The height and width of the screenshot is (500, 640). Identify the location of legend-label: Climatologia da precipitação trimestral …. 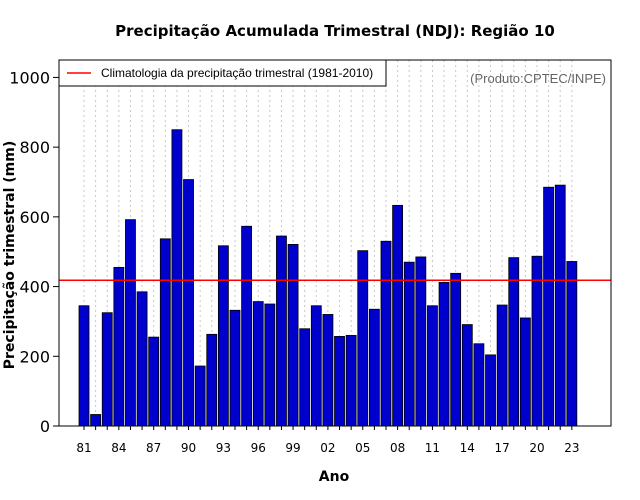
(237, 73).